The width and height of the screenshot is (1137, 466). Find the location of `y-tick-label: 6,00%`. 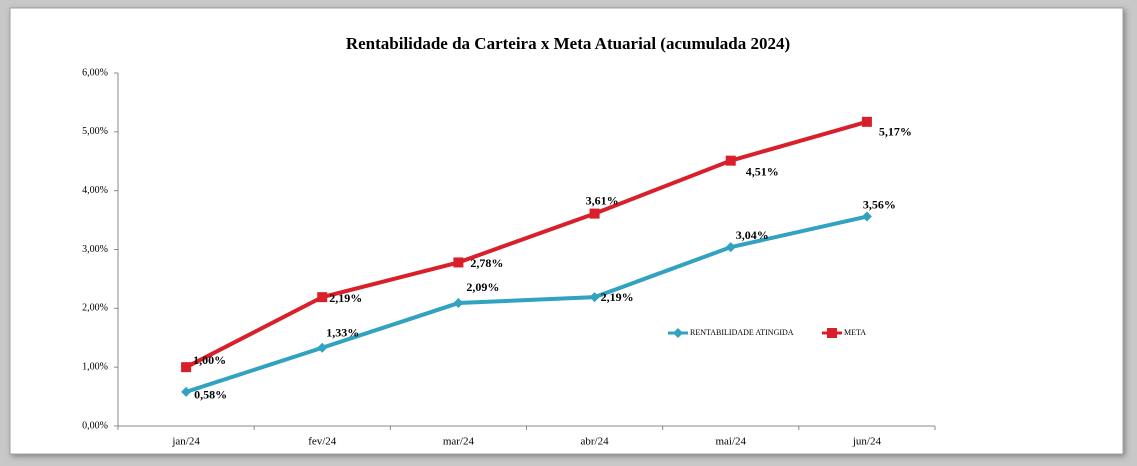

y-tick-label: 6,00% is located at coordinates (95, 72).